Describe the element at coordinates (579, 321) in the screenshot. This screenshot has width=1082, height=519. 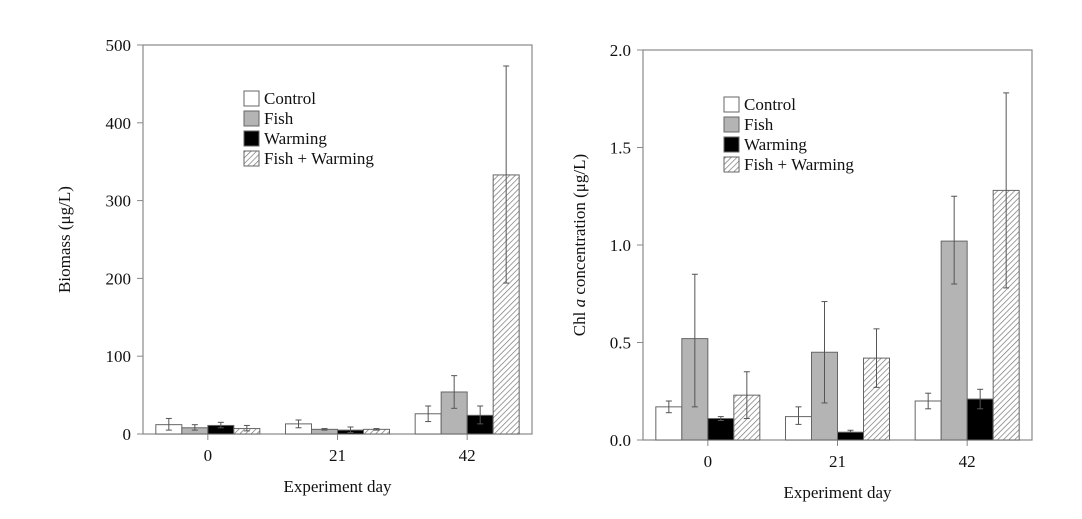
I see `y-axis-label-part: Chl` at that location.